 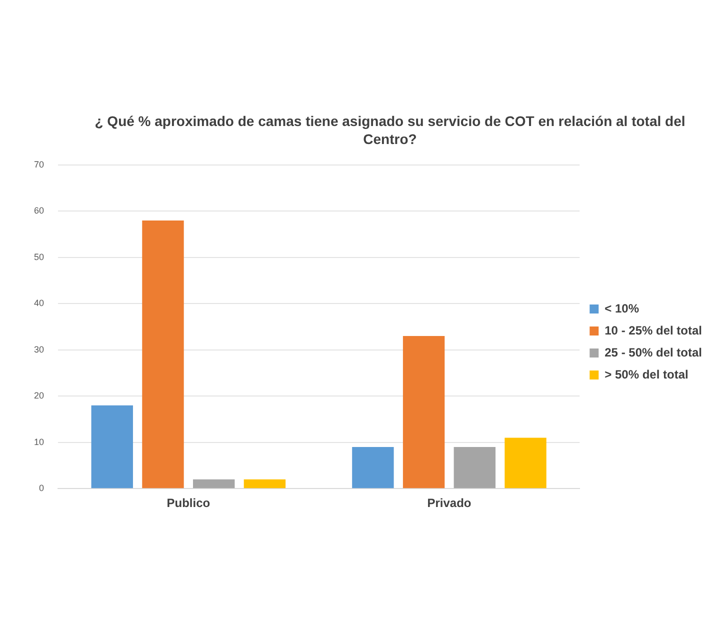 What do you see at coordinates (39, 441) in the screenshot?
I see `y-tick-label: 10` at bounding box center [39, 441].